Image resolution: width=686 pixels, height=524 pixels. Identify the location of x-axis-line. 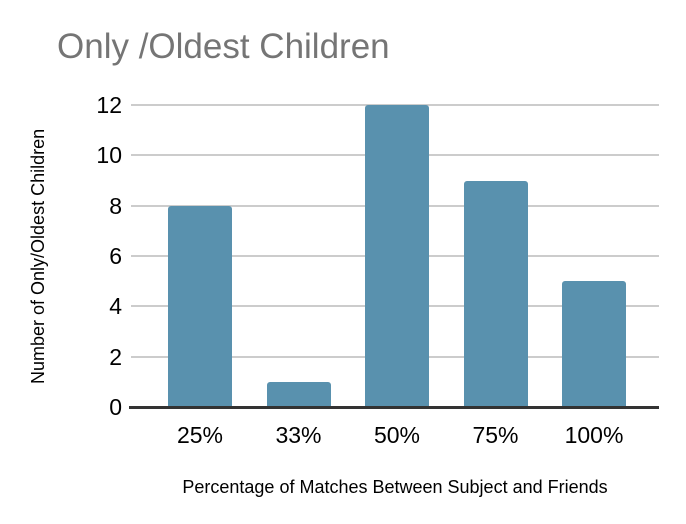
(394, 407).